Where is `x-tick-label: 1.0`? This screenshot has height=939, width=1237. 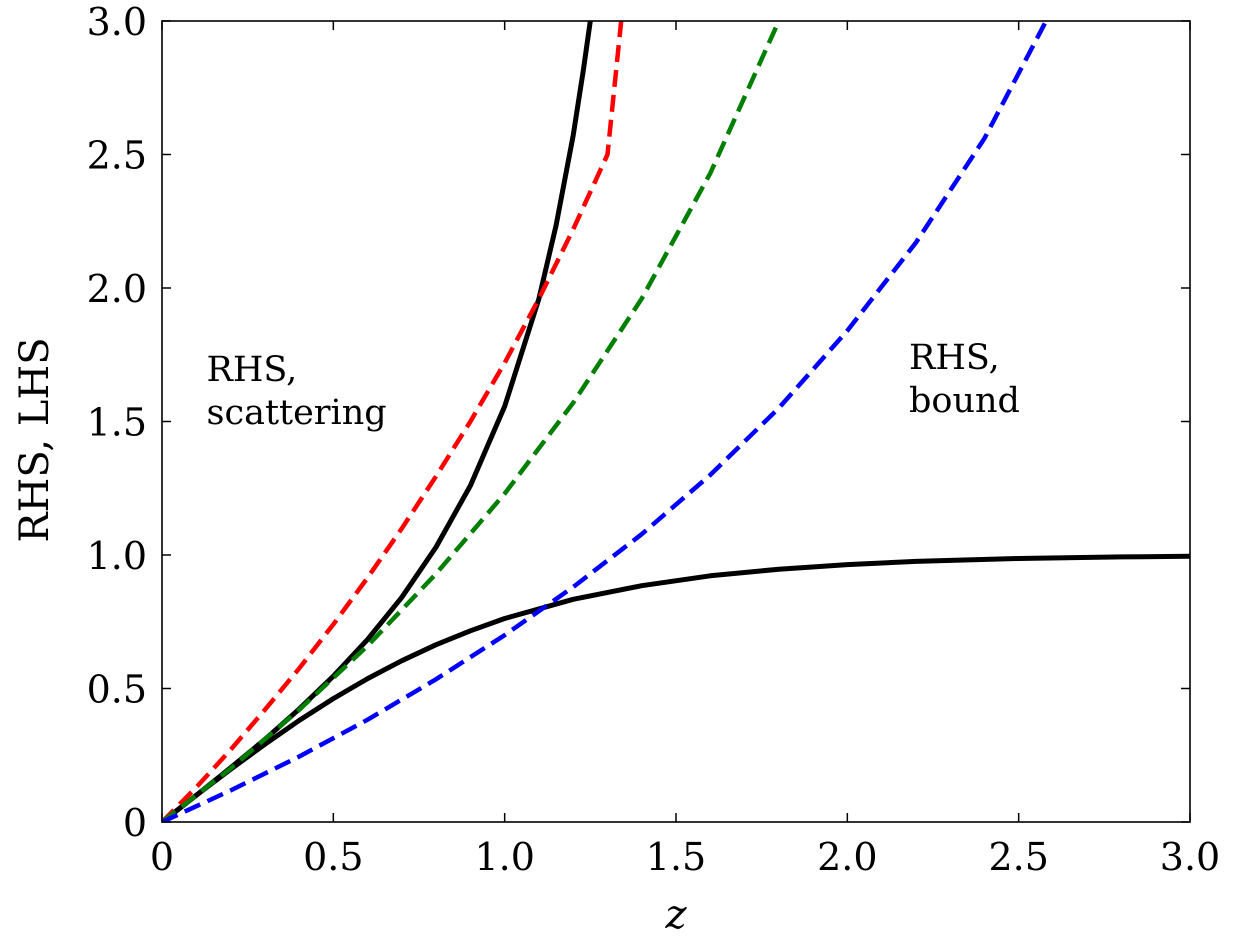 x-tick-label: 1.0 is located at coordinates (504, 857).